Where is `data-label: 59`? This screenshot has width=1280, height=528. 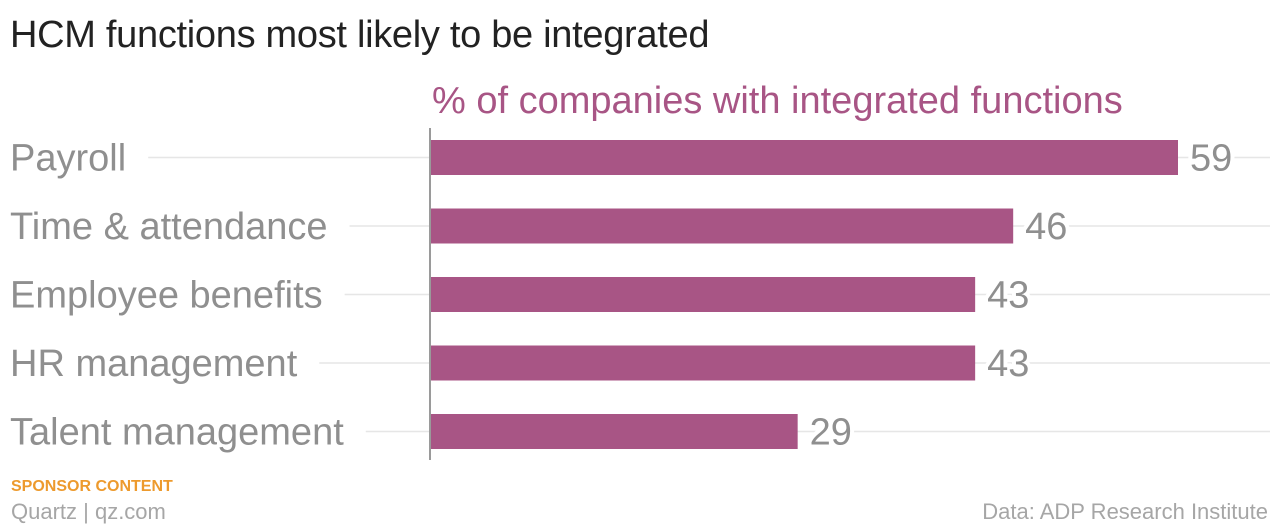 data-label: 59 is located at coordinates (1211, 159).